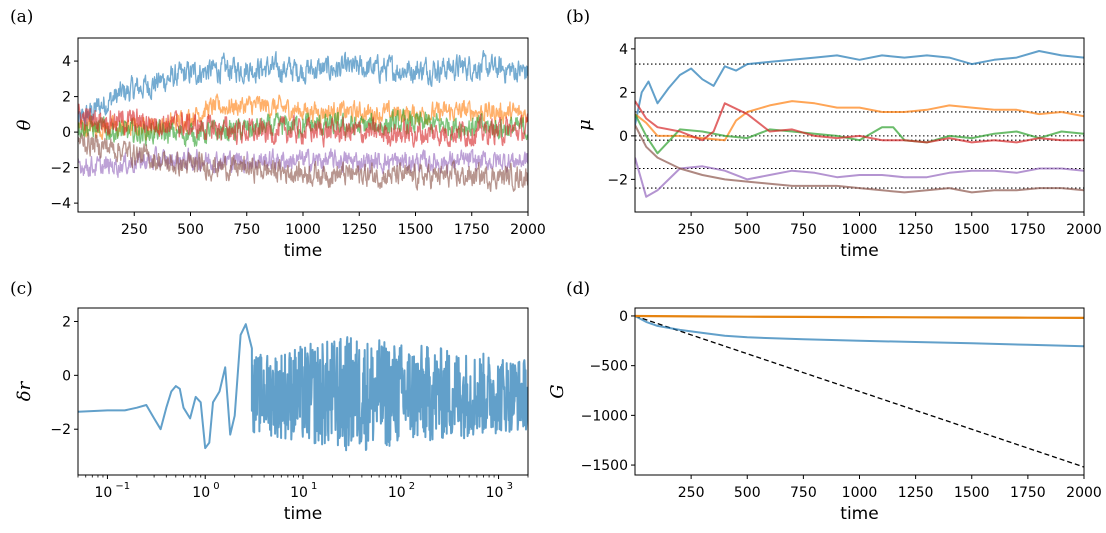 Image resolution: width=1106 pixels, height=533 pixels. Describe the element at coordinates (216, 486) in the screenshot. I see `x-tick-label-exponent: 0` at that location.